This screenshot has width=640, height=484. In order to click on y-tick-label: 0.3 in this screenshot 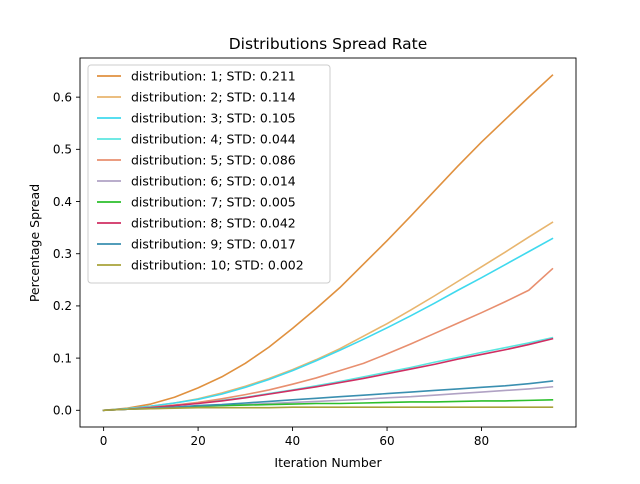, I will do `click(62, 254)`.